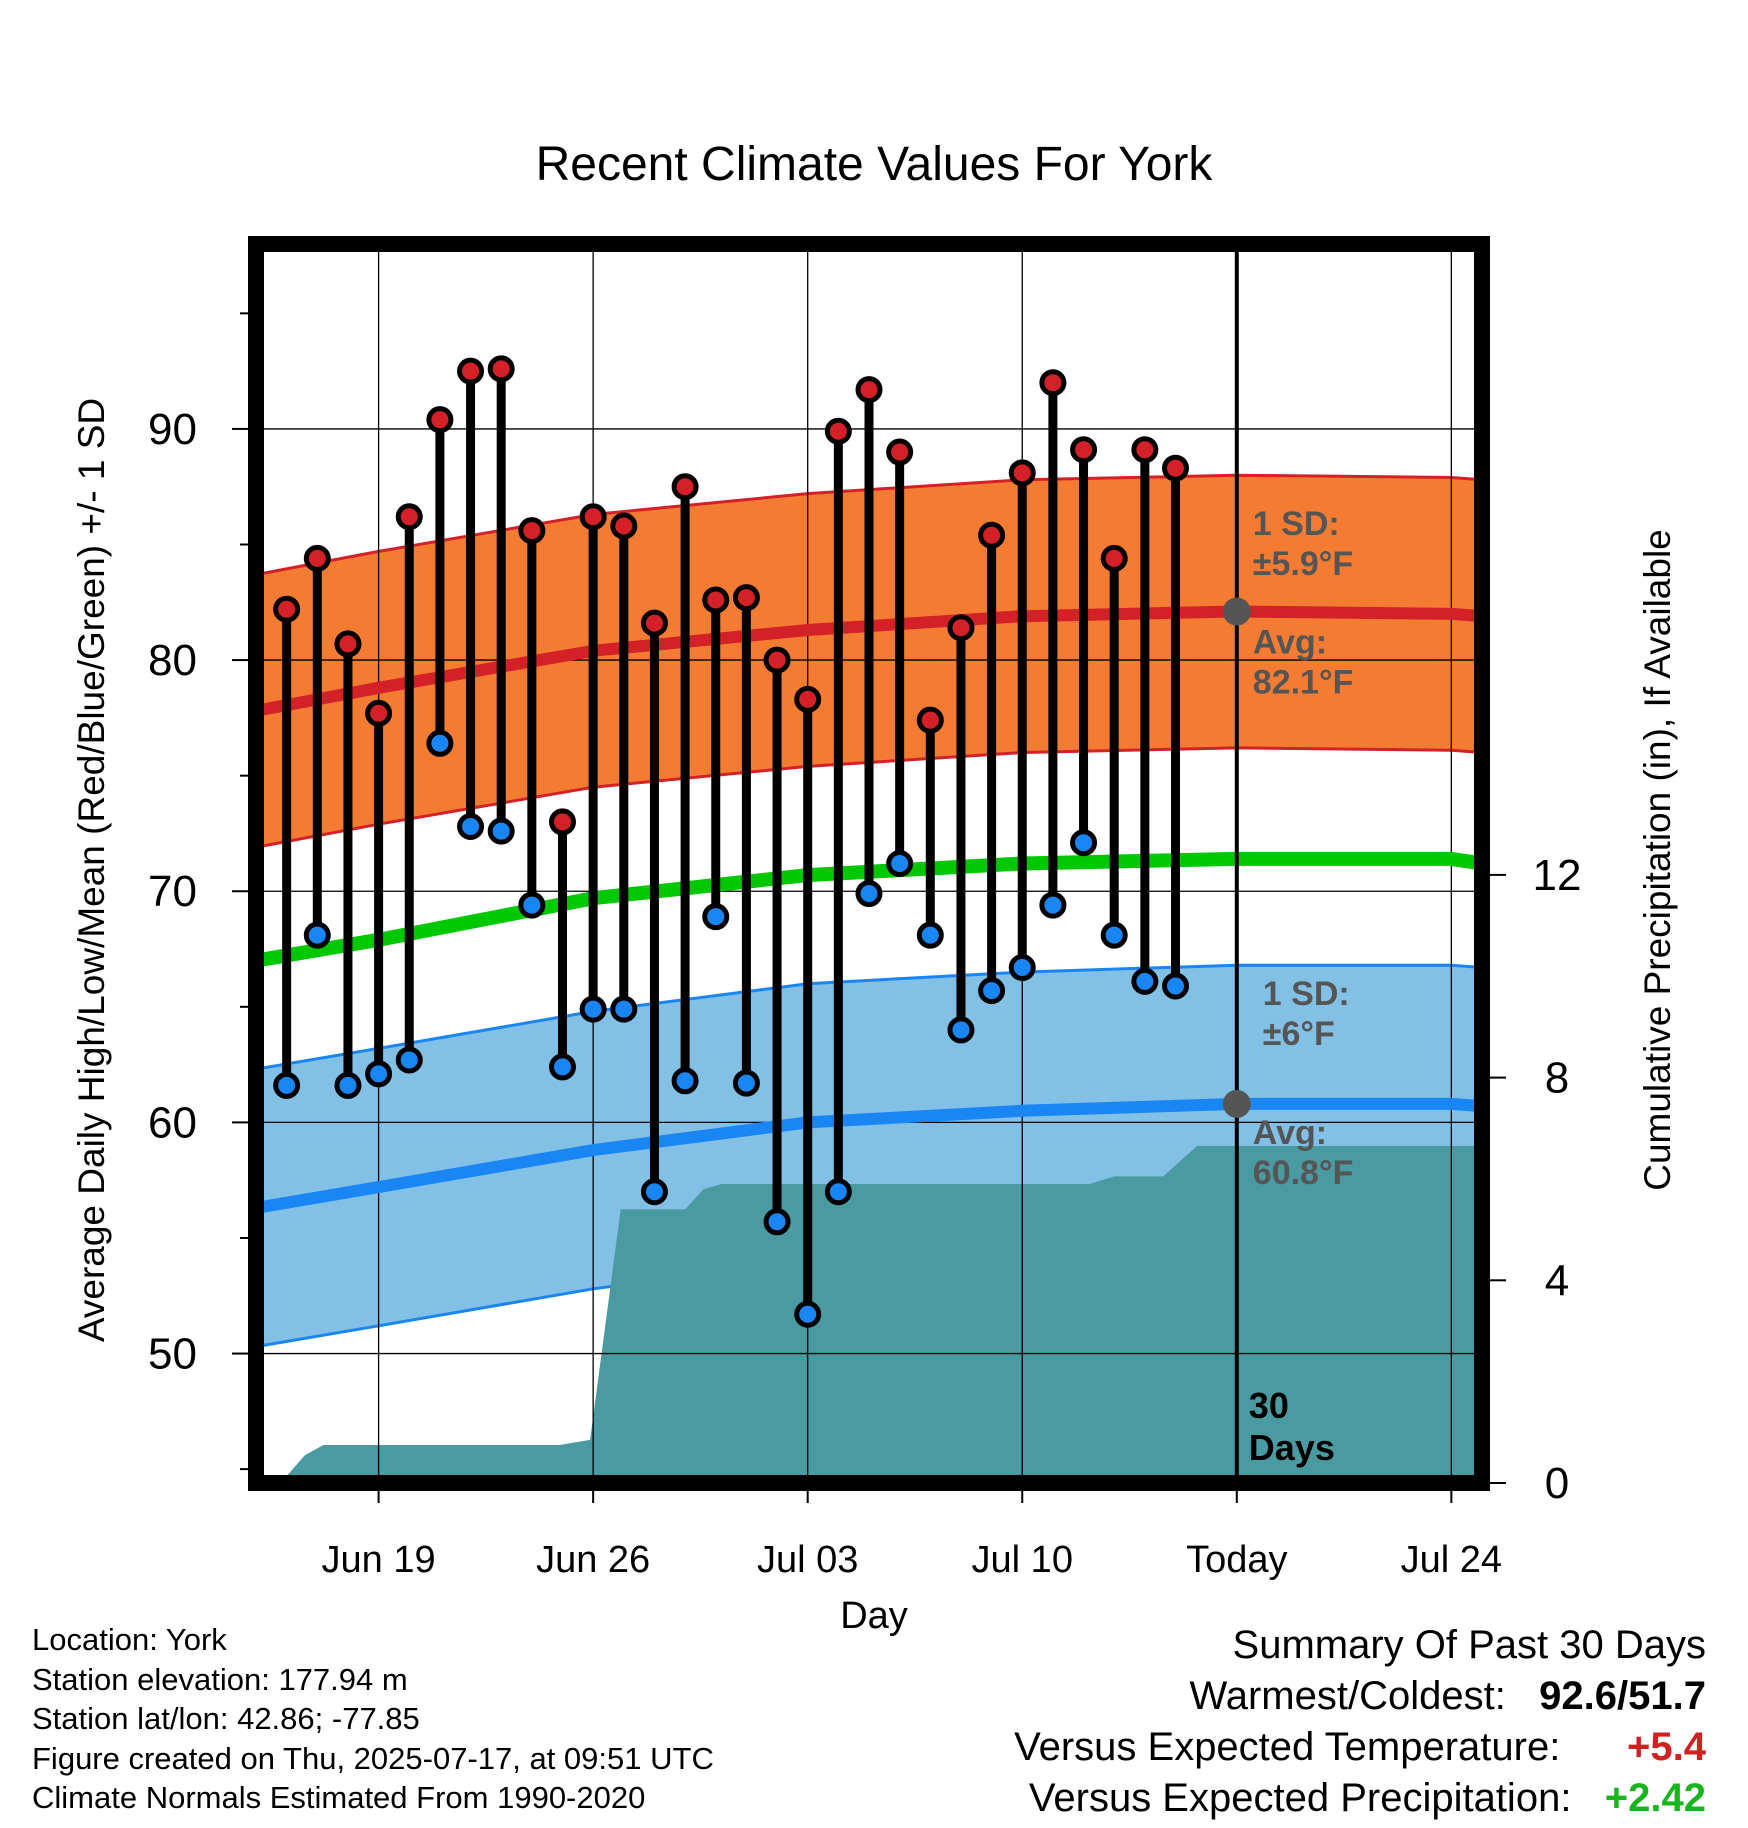 The image size is (1748, 1828). I want to click on high-sd-annotation: 1 SD: ±5.9°F, so click(1303, 544).